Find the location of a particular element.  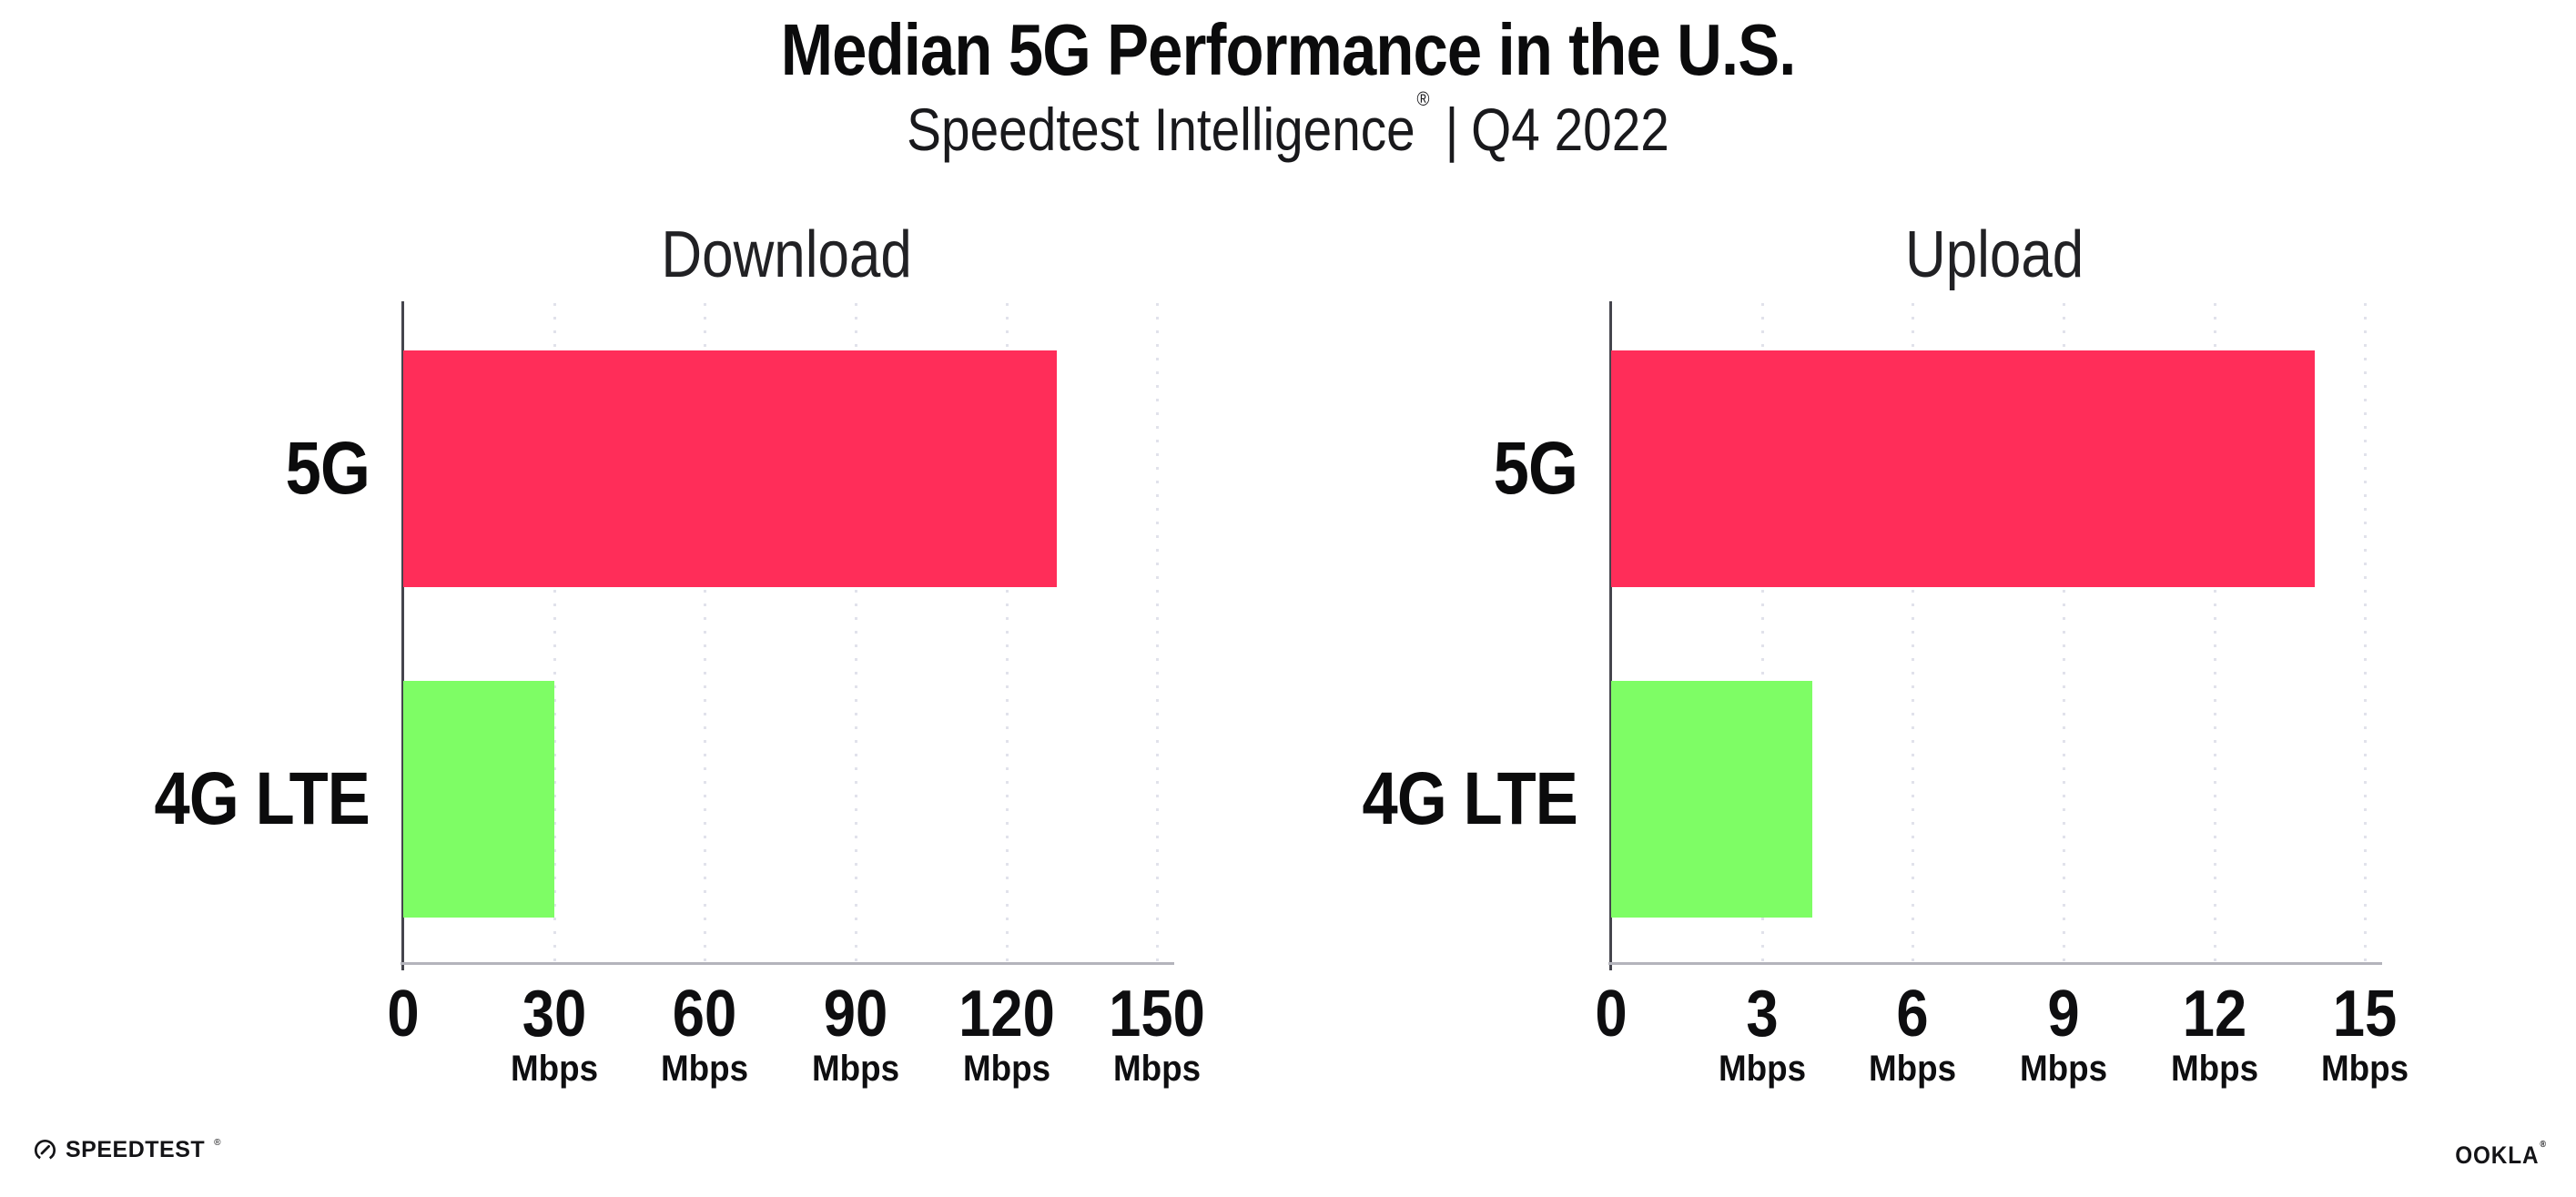

ookla-trademark-symbol: ® is located at coordinates (2543, 1145).